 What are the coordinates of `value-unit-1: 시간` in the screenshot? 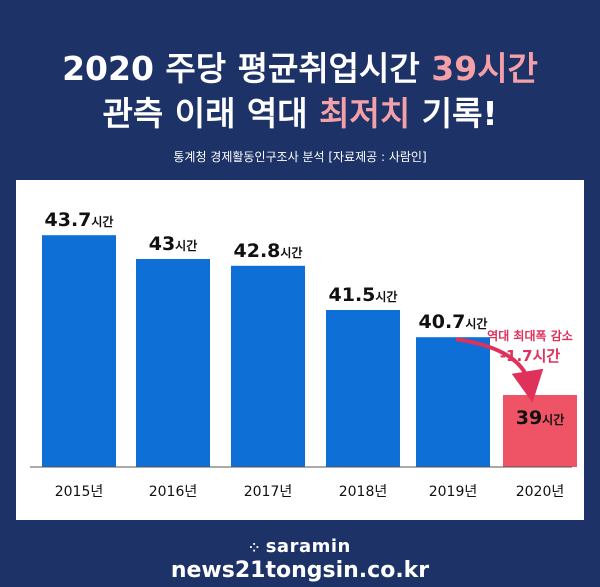 It's located at (186, 245).